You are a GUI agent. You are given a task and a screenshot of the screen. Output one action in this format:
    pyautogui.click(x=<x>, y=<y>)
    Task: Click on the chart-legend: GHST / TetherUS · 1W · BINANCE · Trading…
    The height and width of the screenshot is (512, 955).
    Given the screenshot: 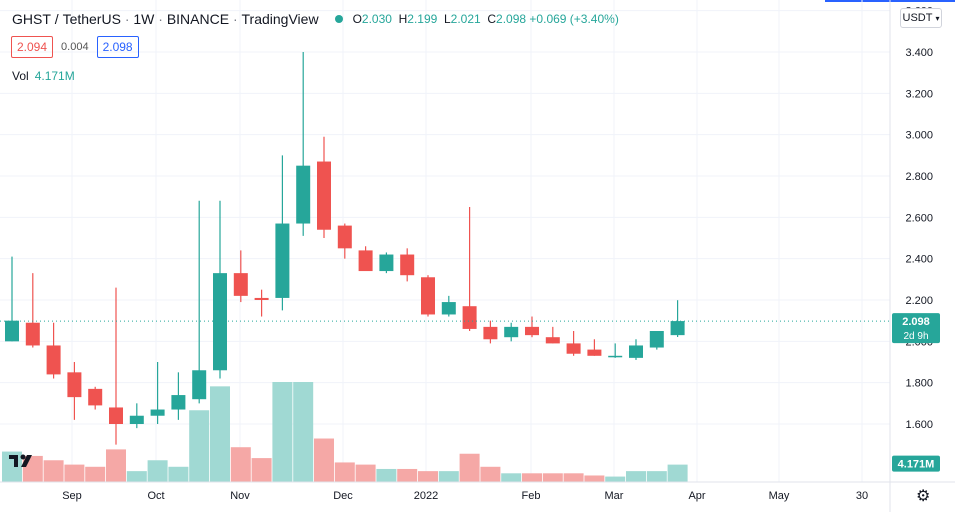 What is the action you would take?
    pyautogui.click(x=315, y=19)
    